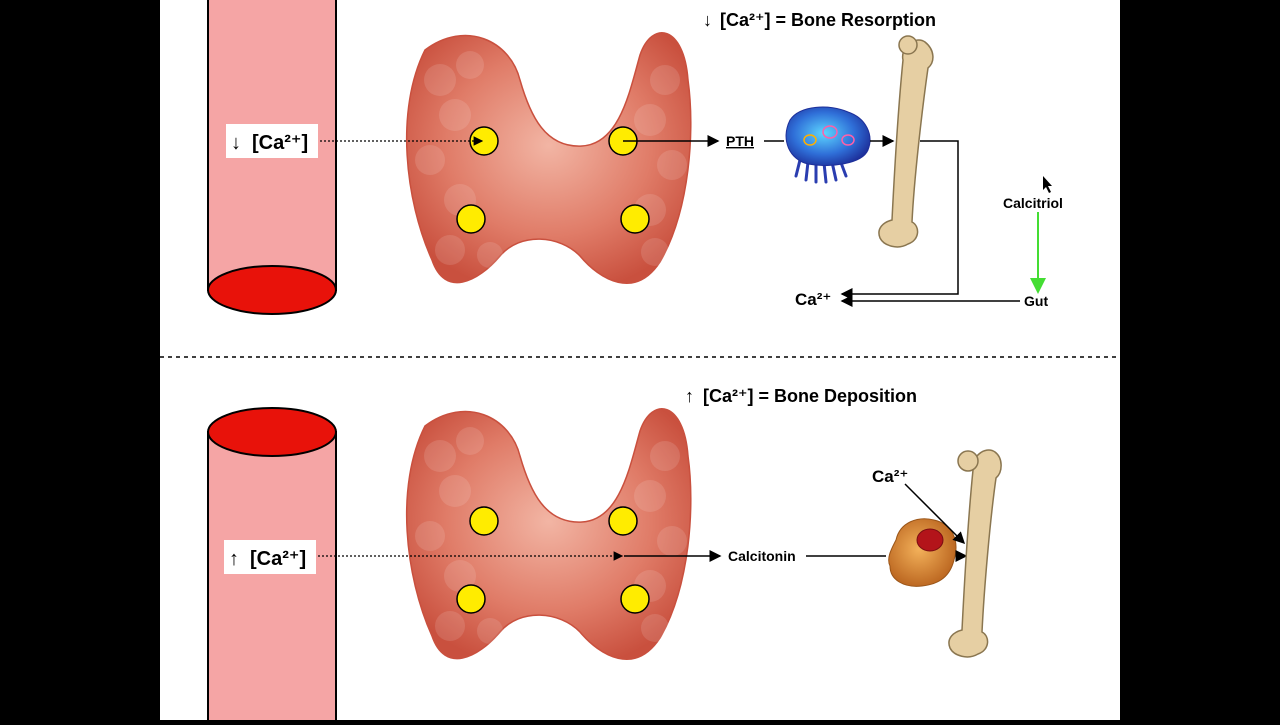 The width and height of the screenshot is (1280, 725). Describe the element at coordinates (272, 432) in the screenshot. I see `bottom-vessel-lumen` at that location.